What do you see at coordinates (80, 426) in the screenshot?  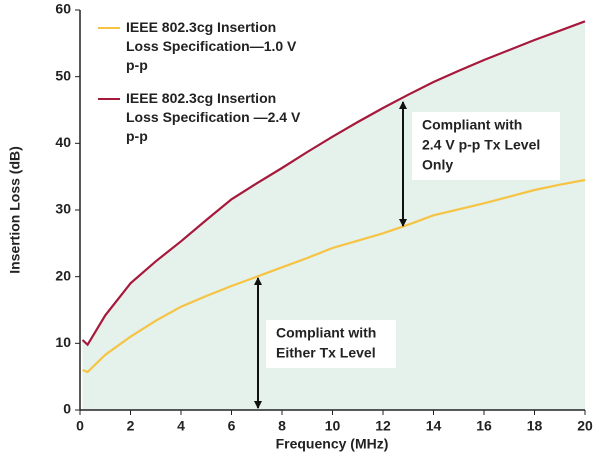 I see `x-tick-label: 0` at bounding box center [80, 426].